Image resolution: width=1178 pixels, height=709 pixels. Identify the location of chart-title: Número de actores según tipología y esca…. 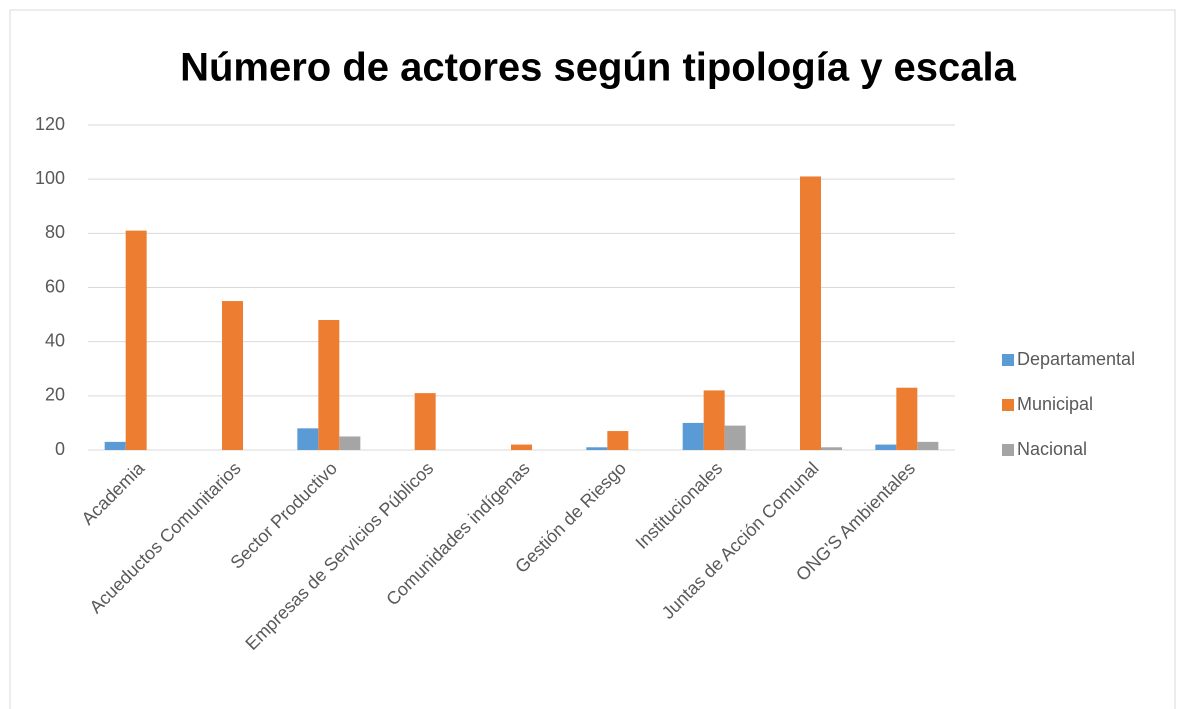
(598, 68).